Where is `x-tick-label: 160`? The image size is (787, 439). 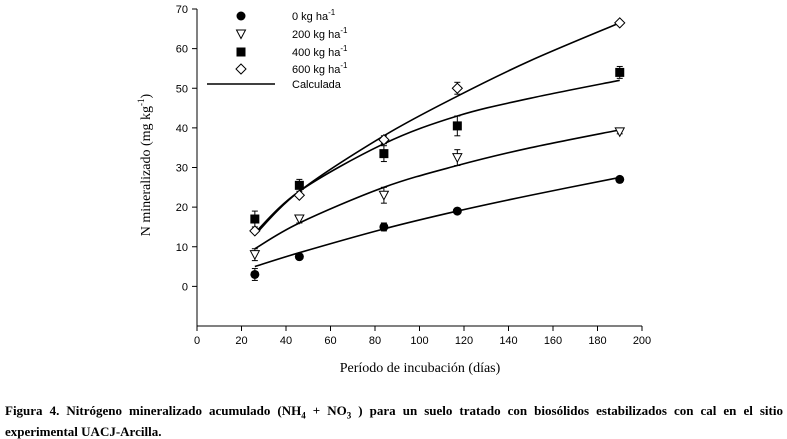
x-tick-label: 160 is located at coordinates (553, 341).